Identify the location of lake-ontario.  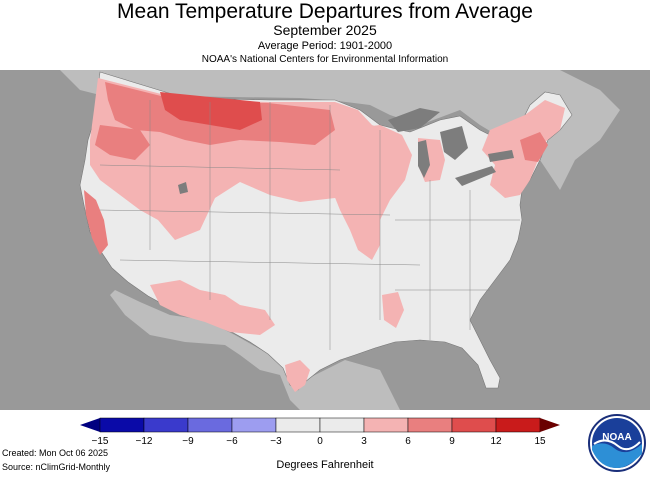
(501, 156).